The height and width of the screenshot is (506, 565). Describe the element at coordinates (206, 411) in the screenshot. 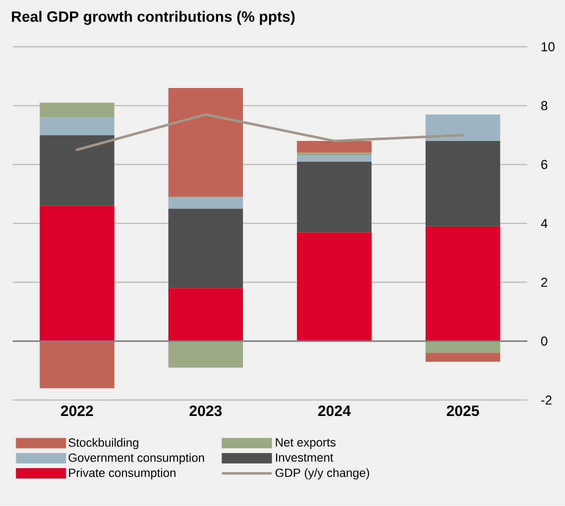

I see `x-tick-label: 2023` at that location.